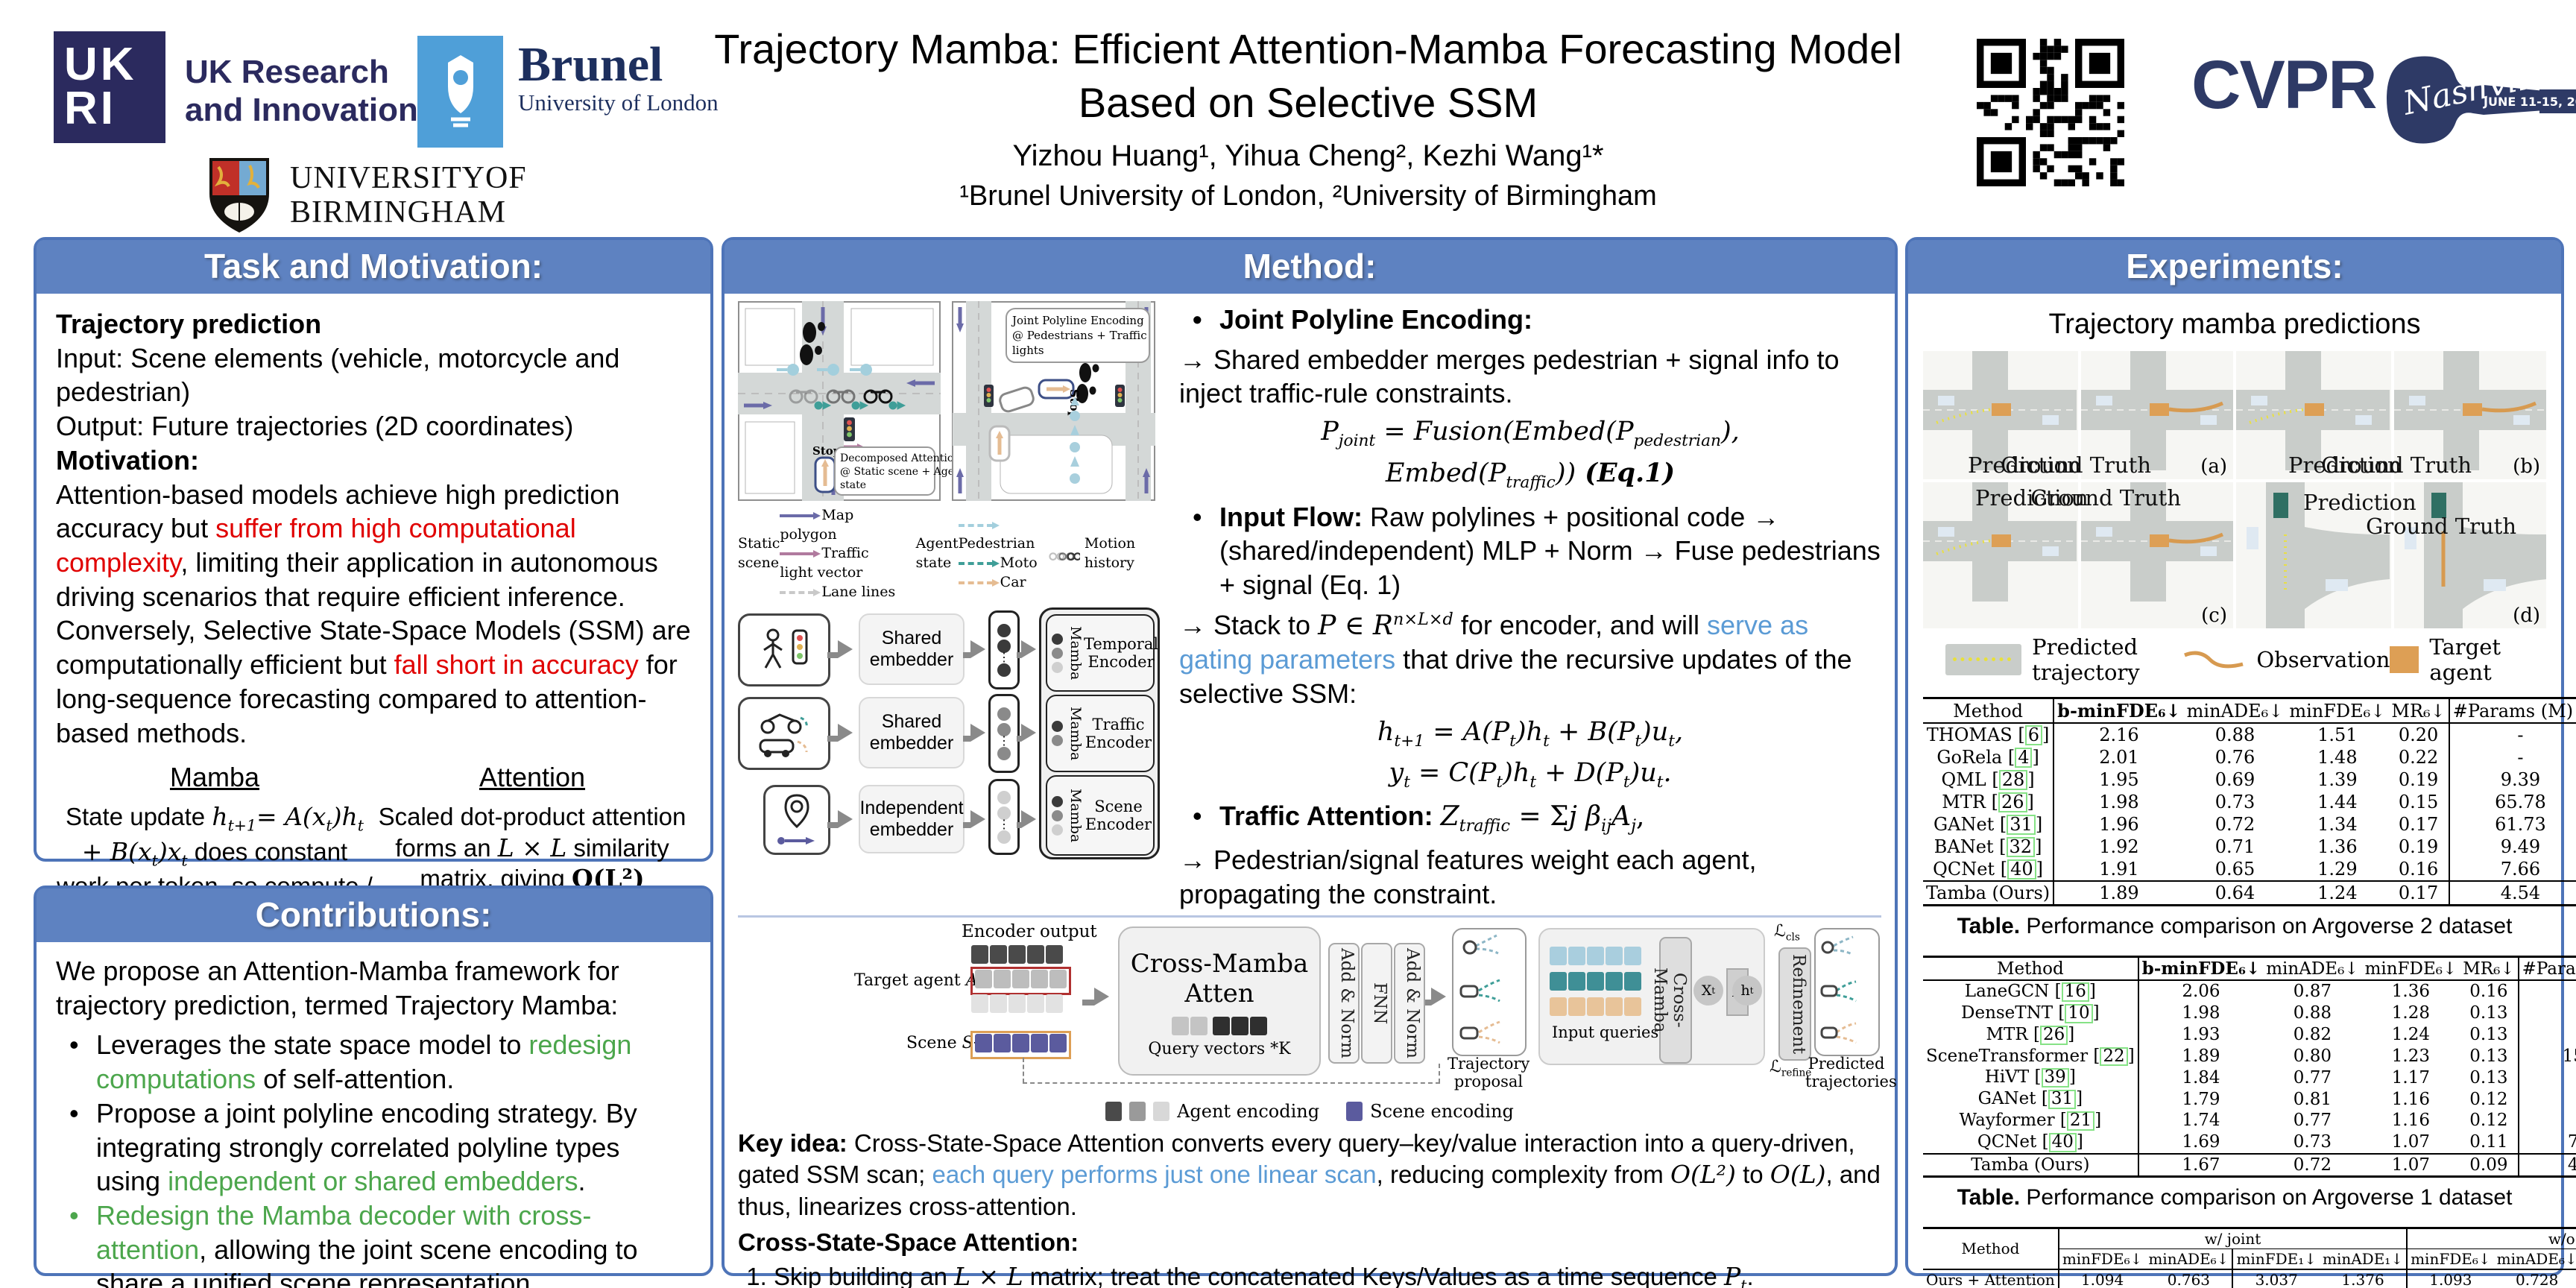 The height and width of the screenshot is (1288, 2576). I want to click on brunel-crest-shape, so click(460, 91).